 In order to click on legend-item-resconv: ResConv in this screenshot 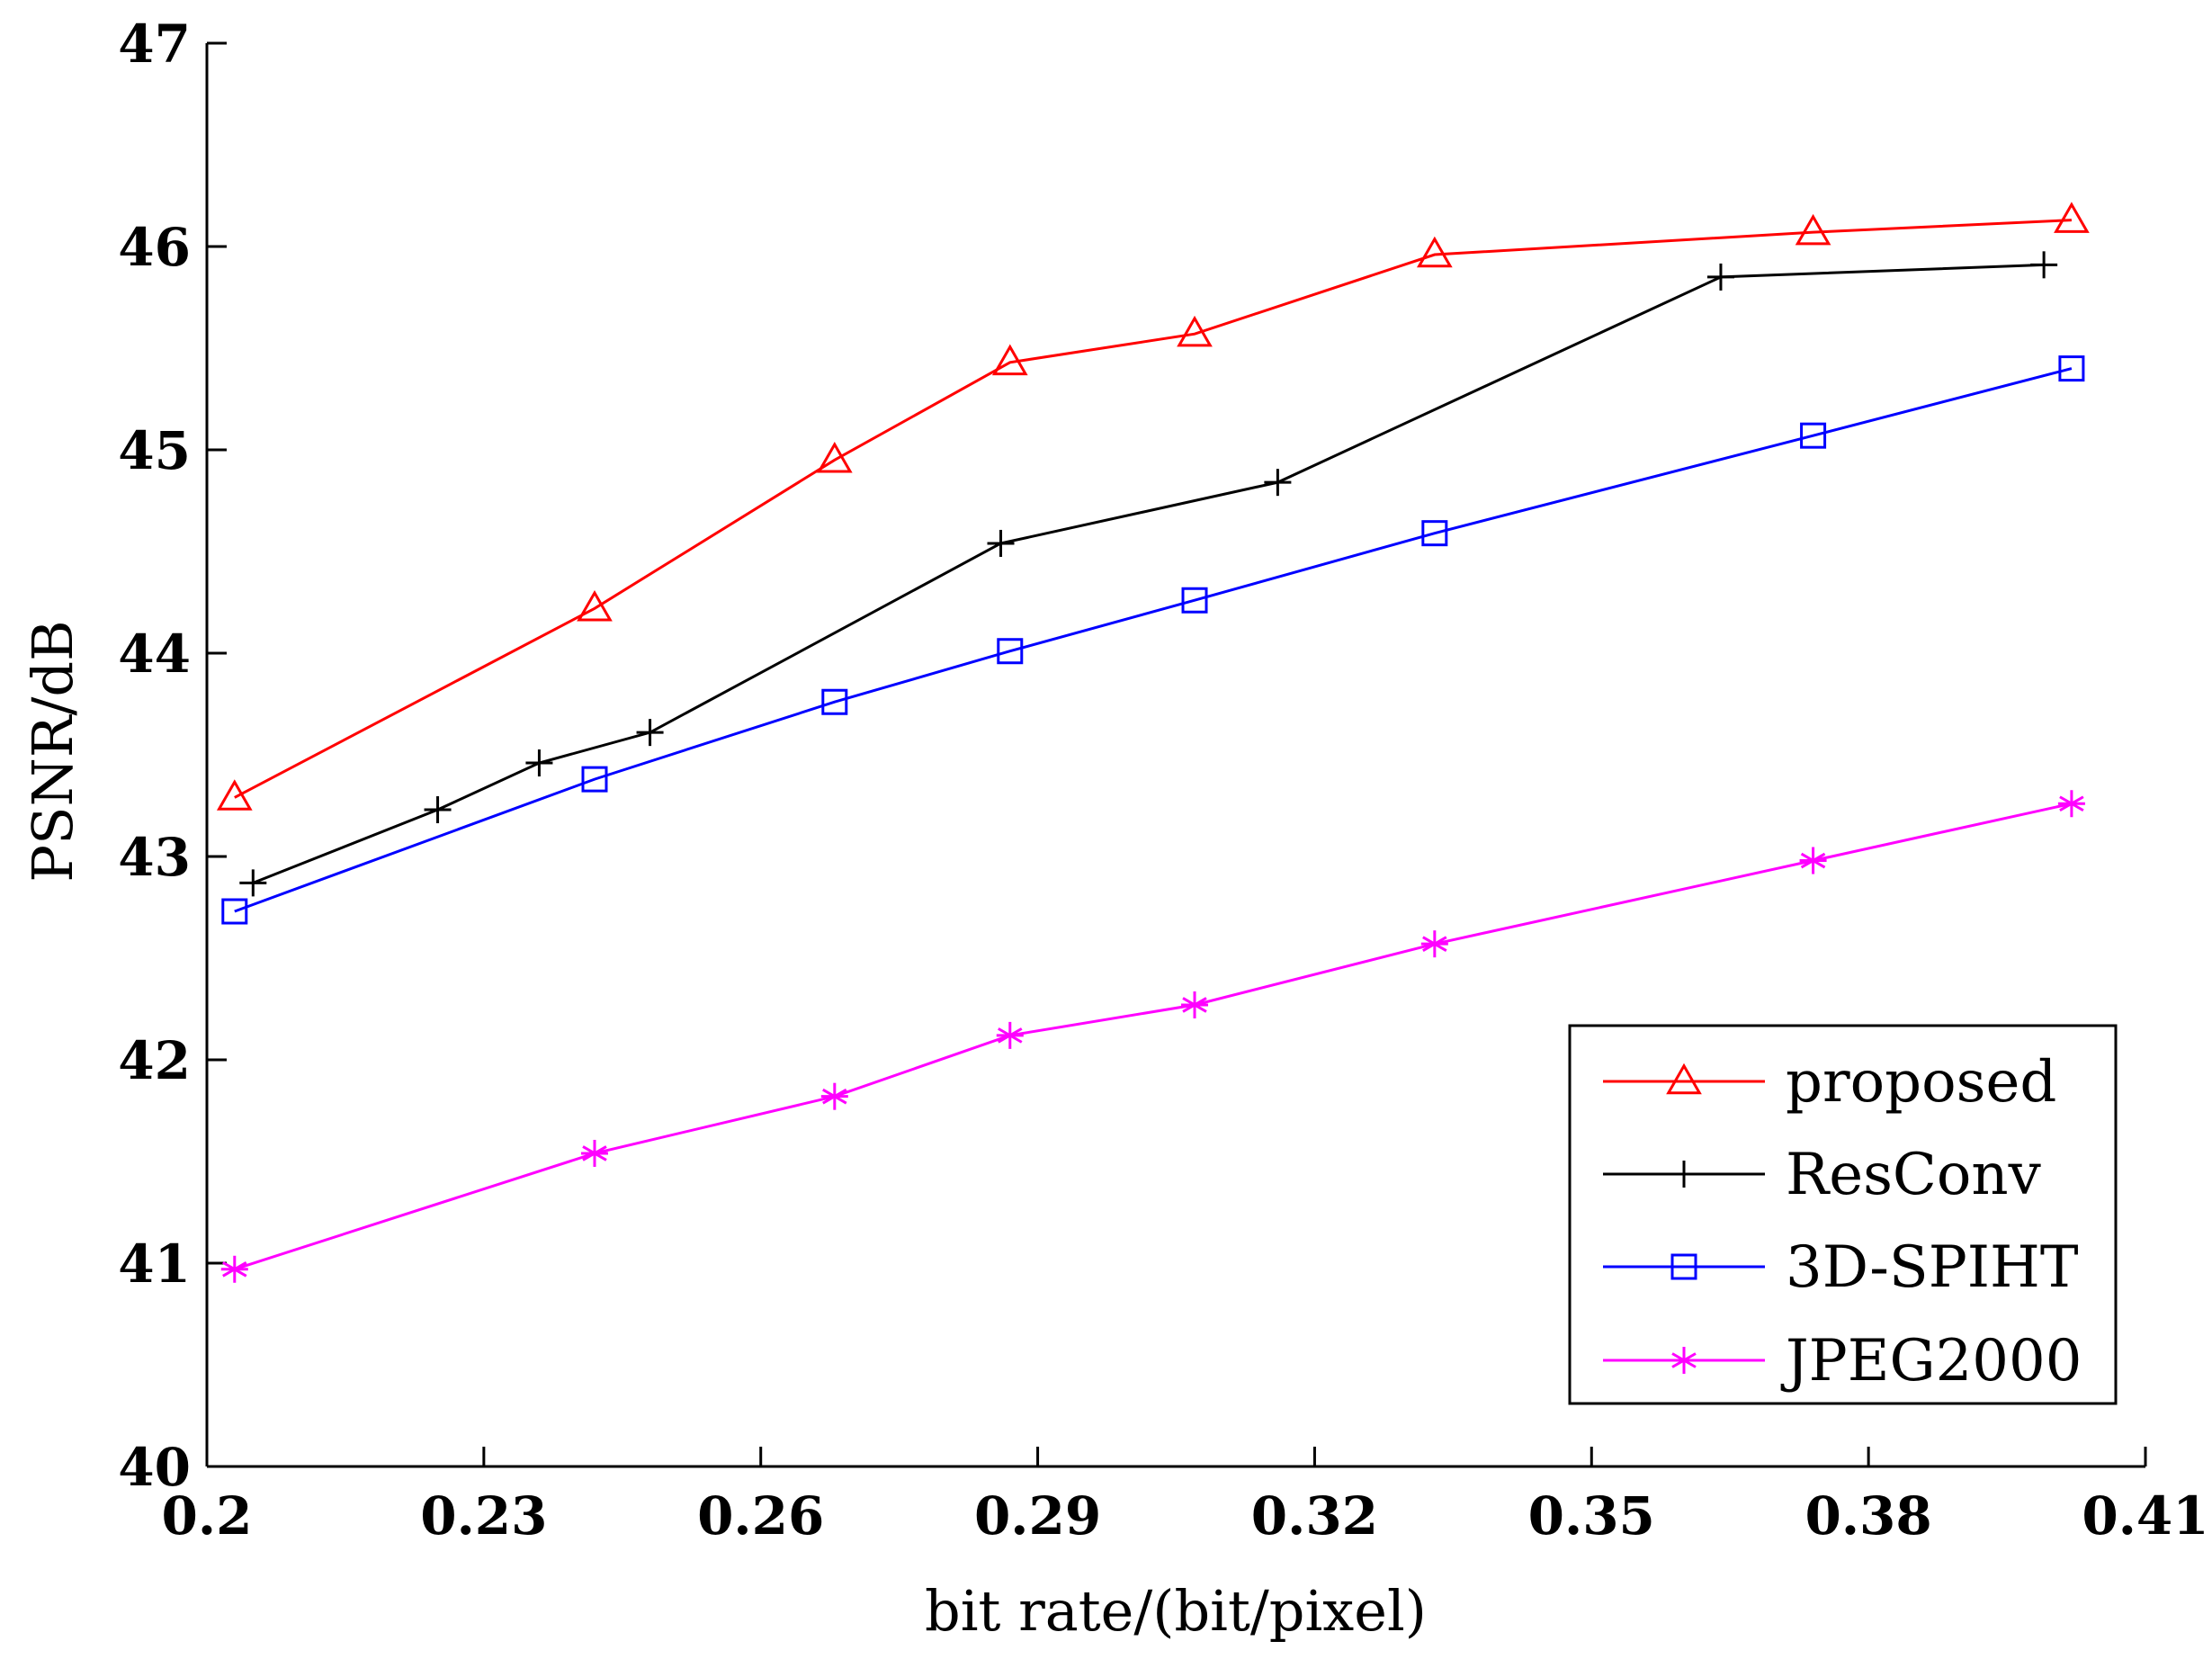, I will do `click(1822, 1175)`.